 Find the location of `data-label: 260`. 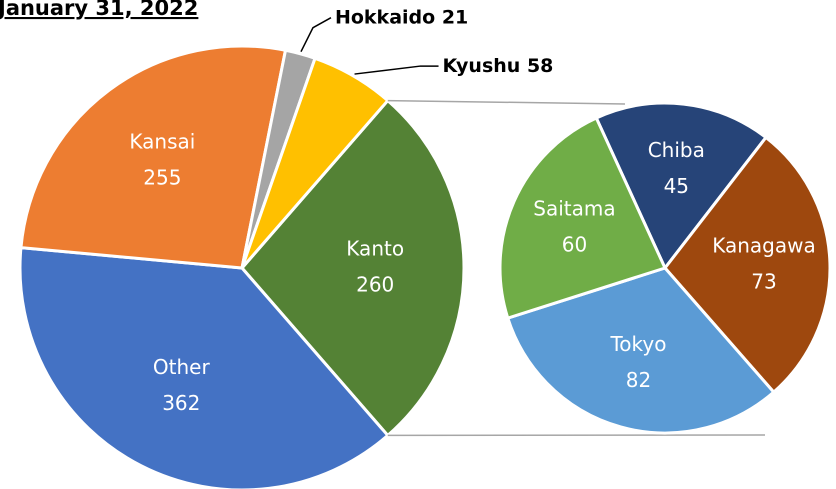

data-label: 260 is located at coordinates (375, 285).